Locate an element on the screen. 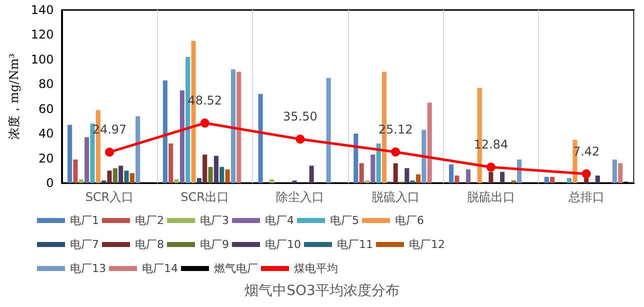 The image size is (644, 307). text: 烟气中SO3平均浓度分布 is located at coordinates (322, 291).